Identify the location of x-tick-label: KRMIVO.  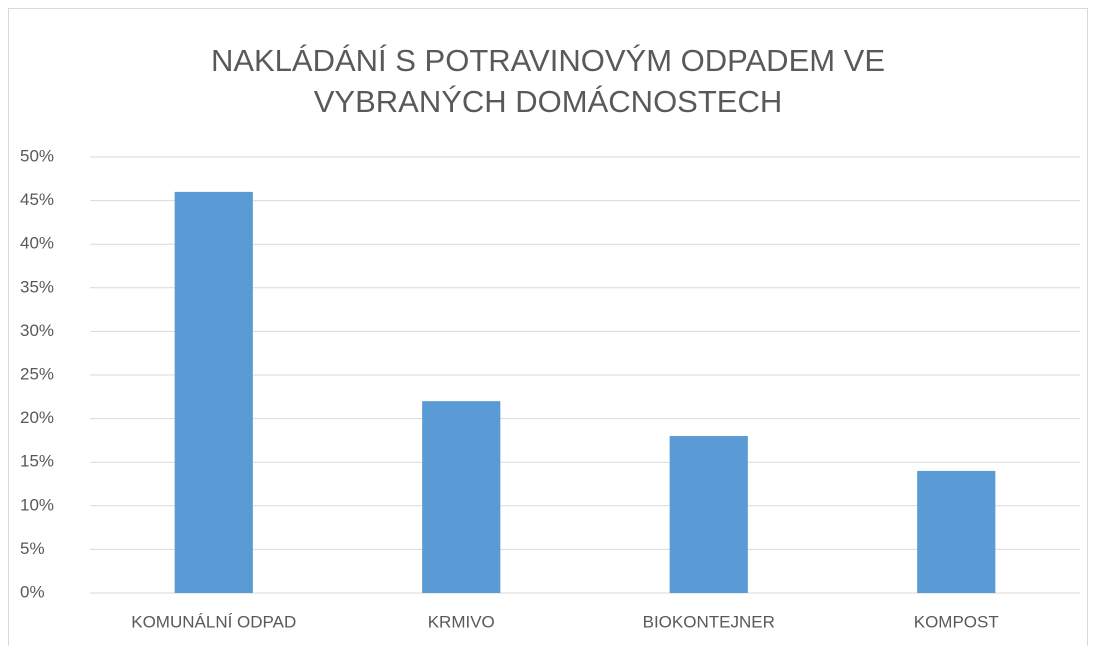
(461, 621).